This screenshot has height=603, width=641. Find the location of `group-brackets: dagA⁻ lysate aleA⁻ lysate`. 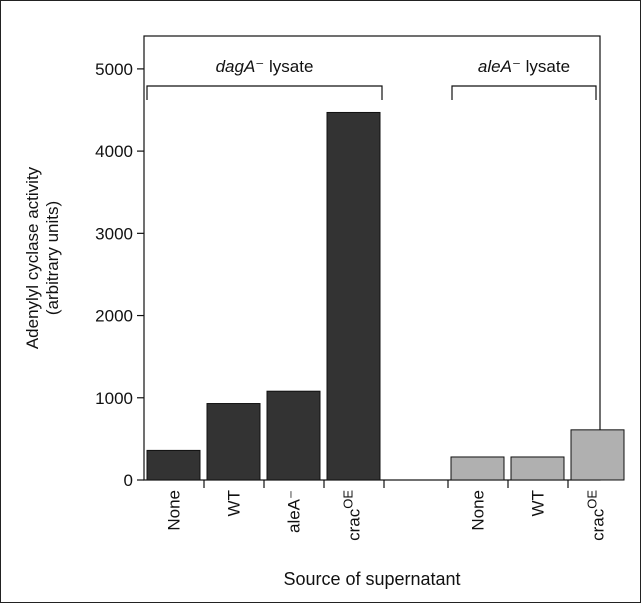

group-brackets: dagA⁻ lysate aleA⁻ lysate is located at coordinates (371, 78).